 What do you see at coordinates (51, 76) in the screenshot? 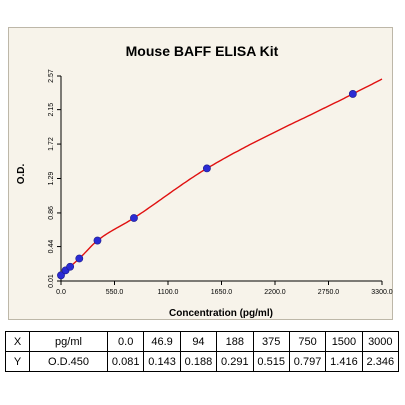
I see `y-tick-label: 2.57` at bounding box center [51, 76].